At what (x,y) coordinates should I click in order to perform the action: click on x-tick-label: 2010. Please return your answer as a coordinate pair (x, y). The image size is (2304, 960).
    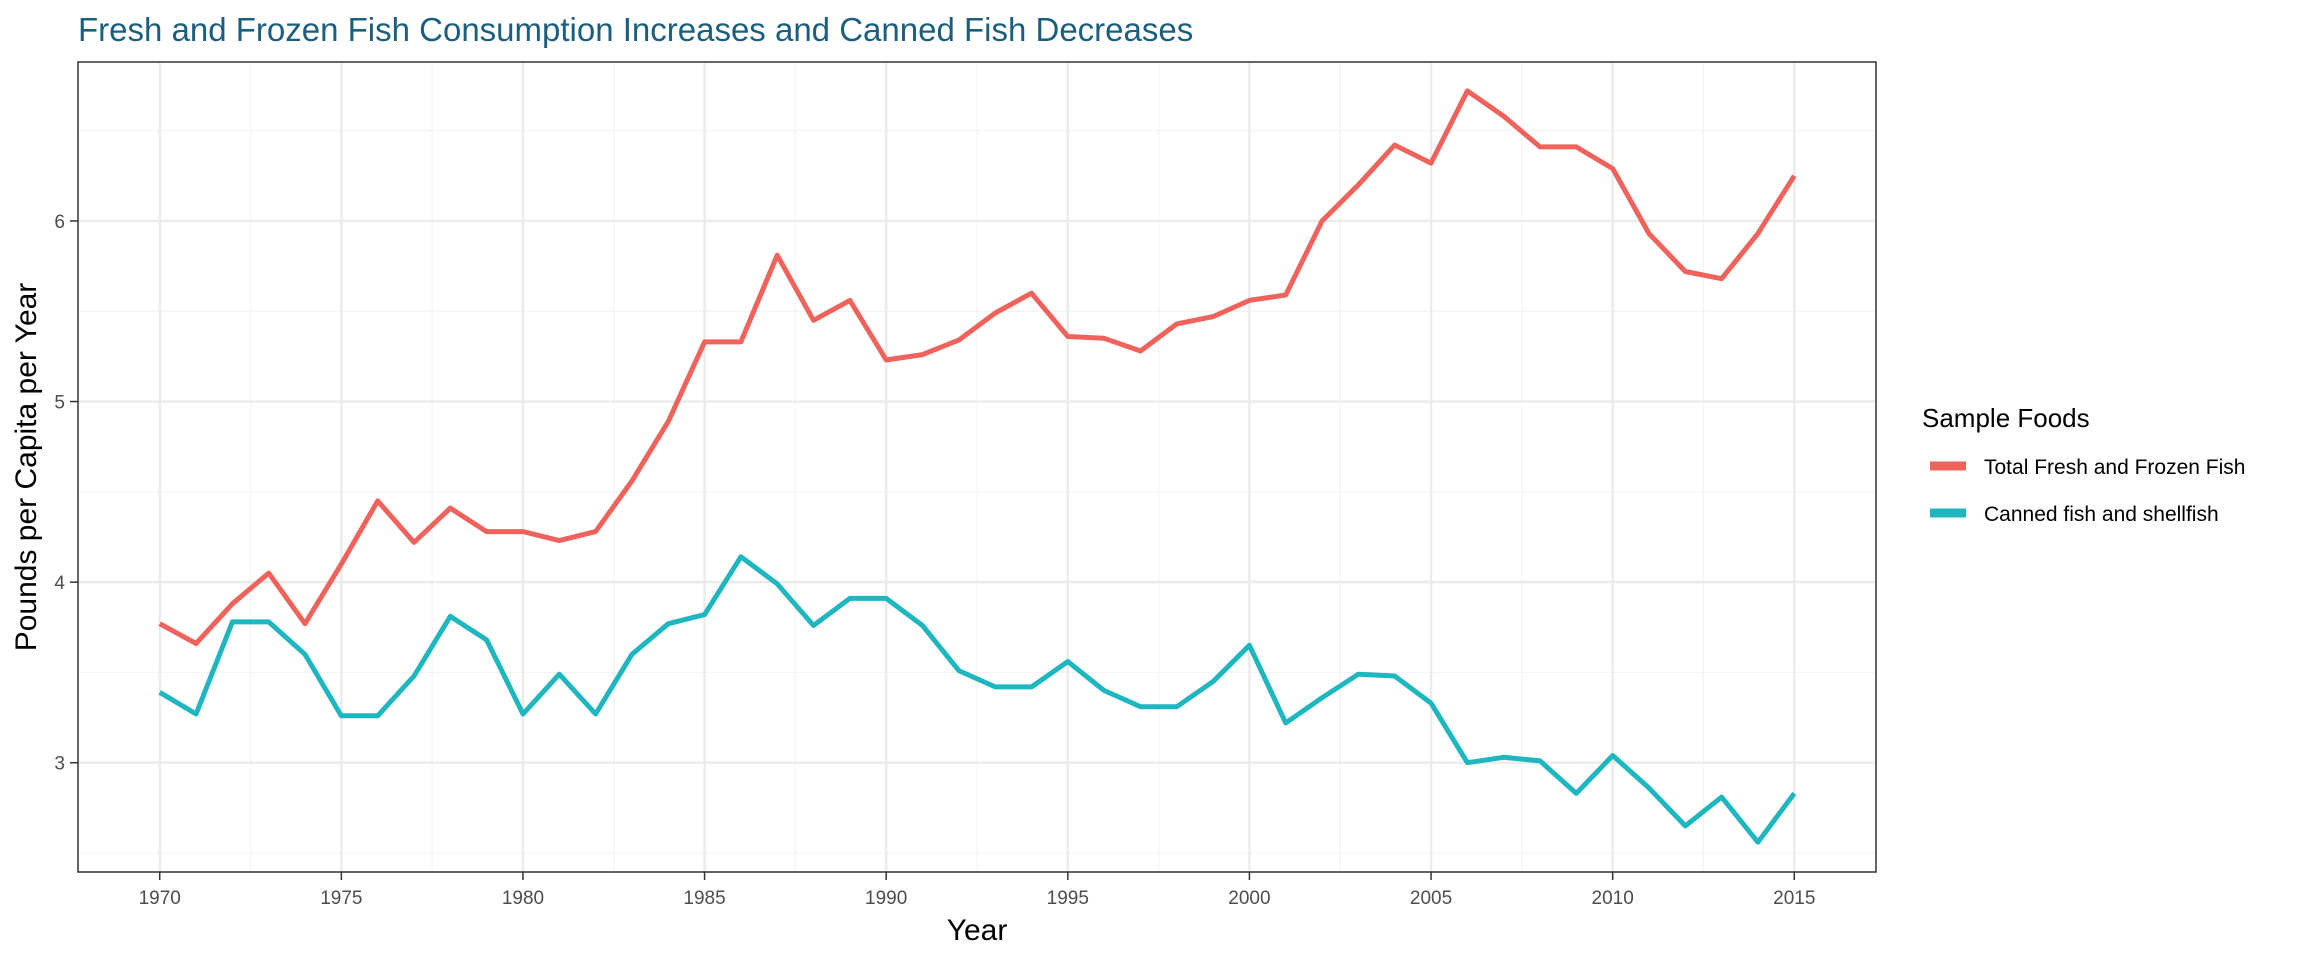
    Looking at the image, I should click on (1613, 898).